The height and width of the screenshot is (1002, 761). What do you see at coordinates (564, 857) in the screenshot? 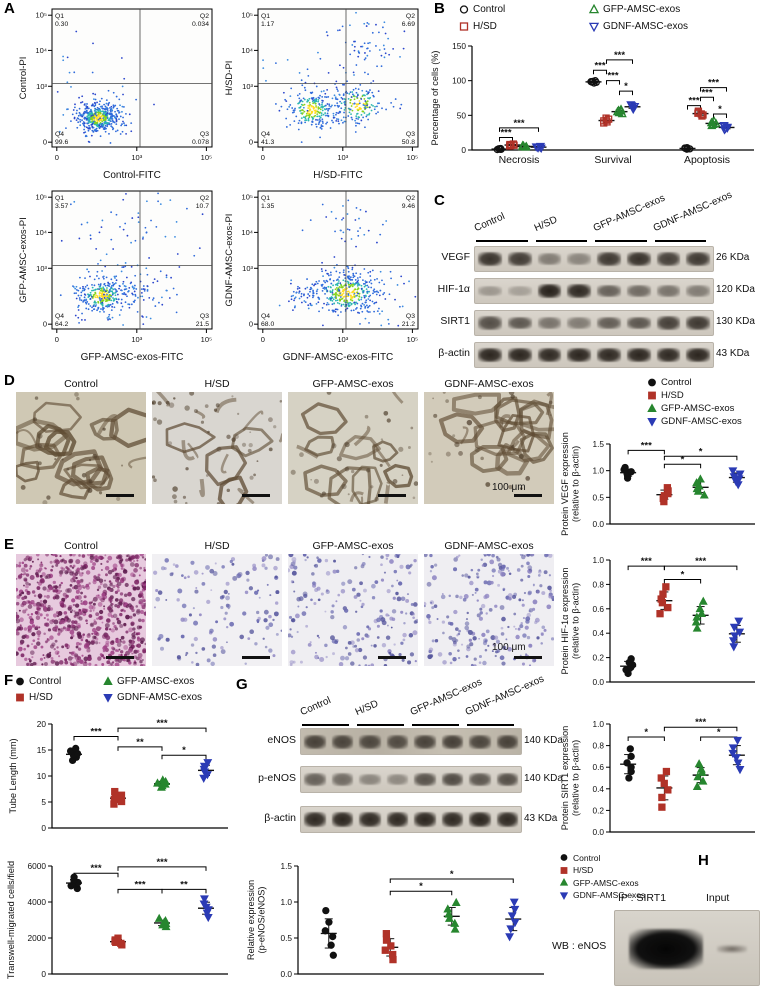
I see `circle-marker-icon` at bounding box center [564, 857].